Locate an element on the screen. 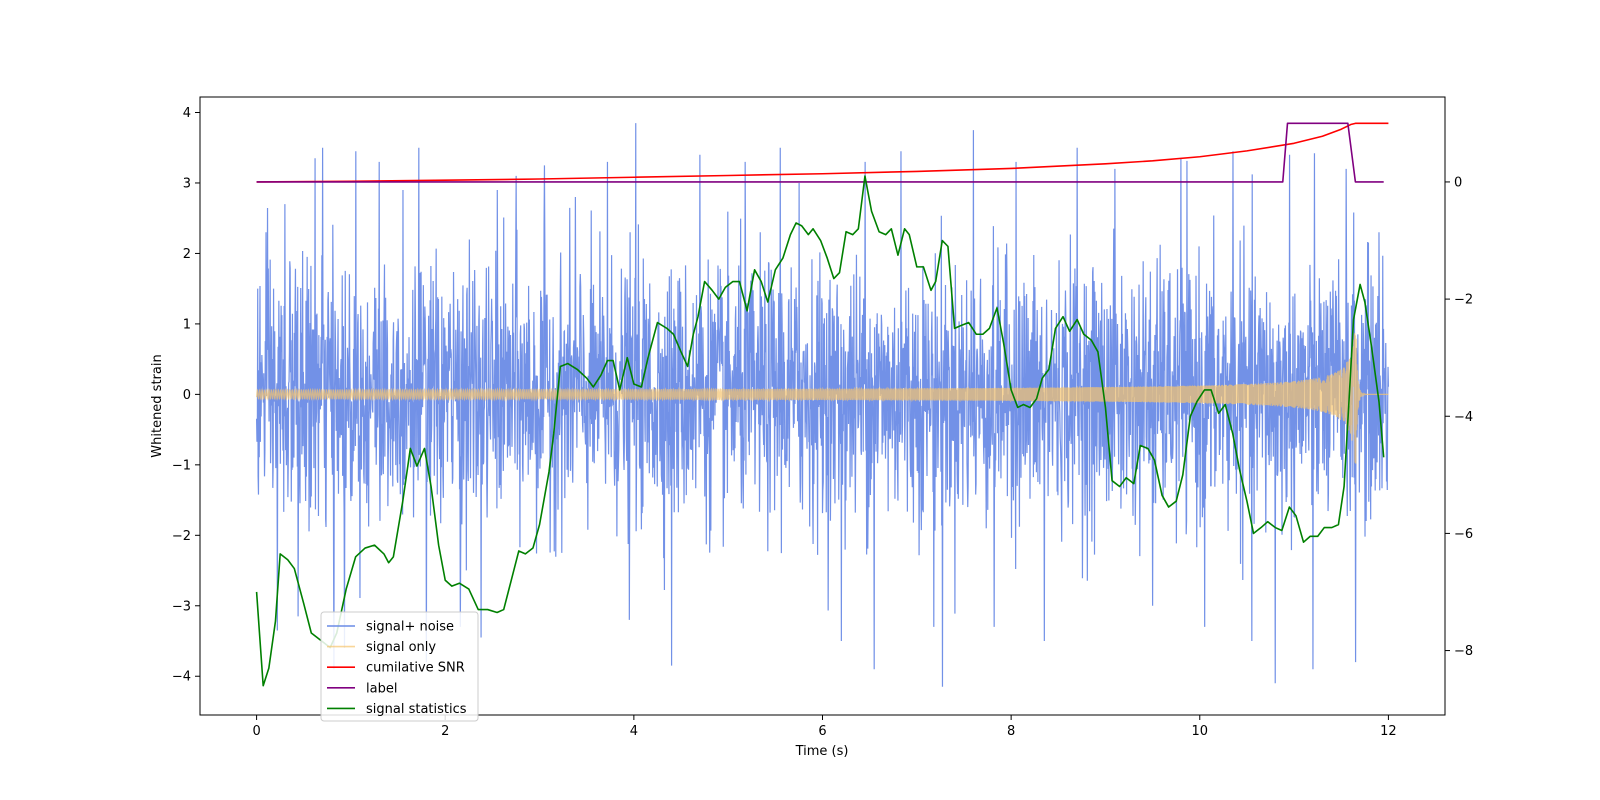 The image size is (1600, 800). y-tick-label: 0 is located at coordinates (187, 395).